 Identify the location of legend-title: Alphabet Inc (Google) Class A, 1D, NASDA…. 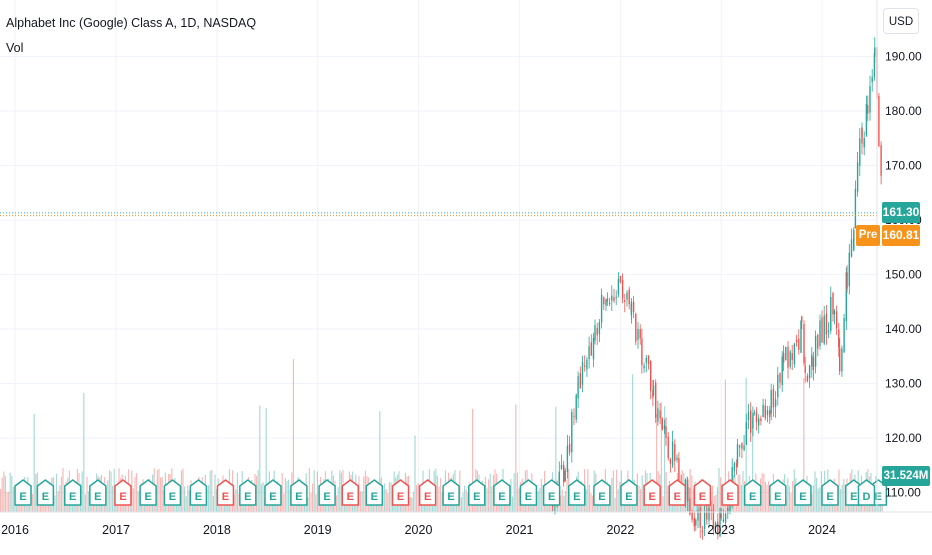
(131, 23).